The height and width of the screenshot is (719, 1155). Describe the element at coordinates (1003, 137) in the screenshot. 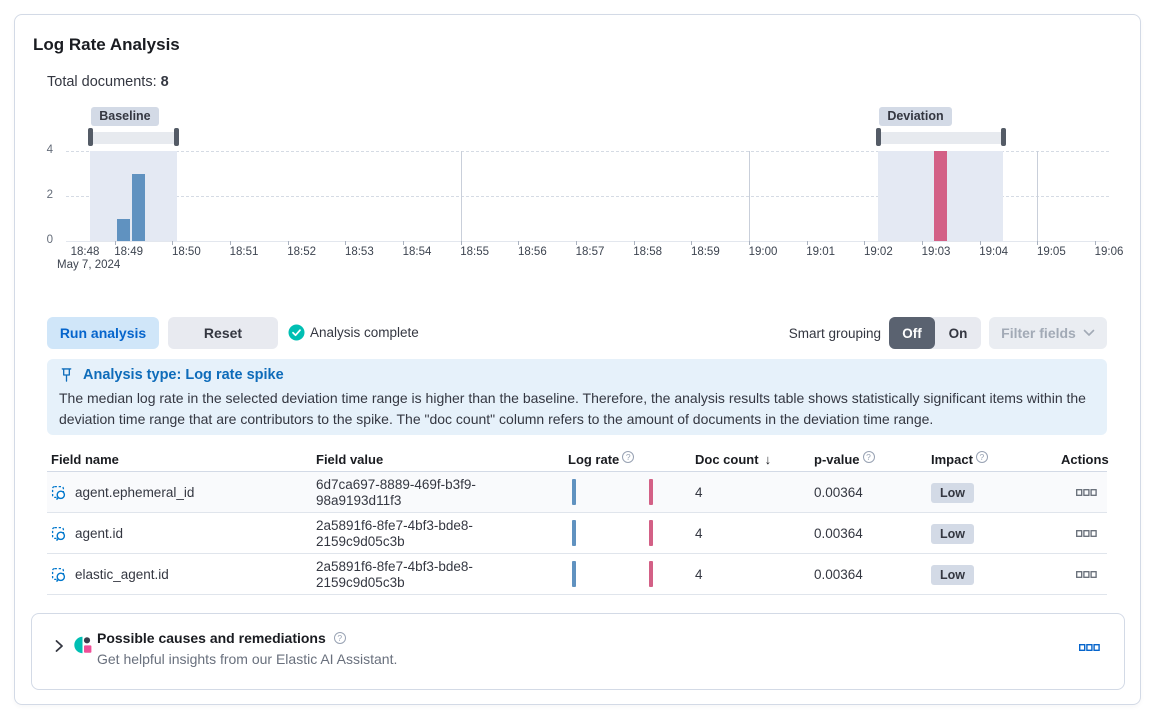

I see `deviation-brush-handle-right` at that location.